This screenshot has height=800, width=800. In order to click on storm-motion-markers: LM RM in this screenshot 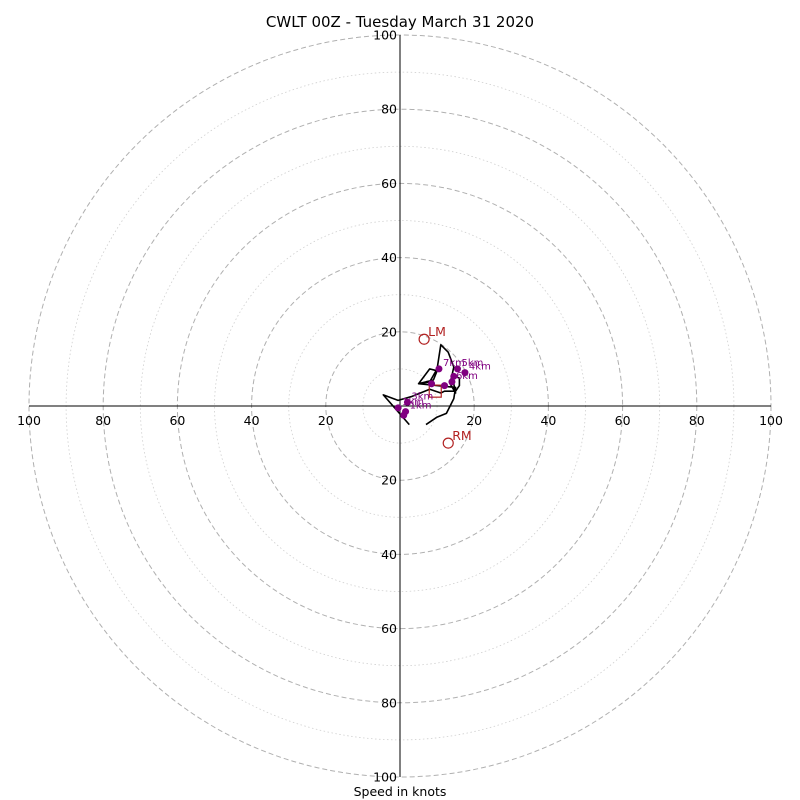, I will do `click(445, 386)`.